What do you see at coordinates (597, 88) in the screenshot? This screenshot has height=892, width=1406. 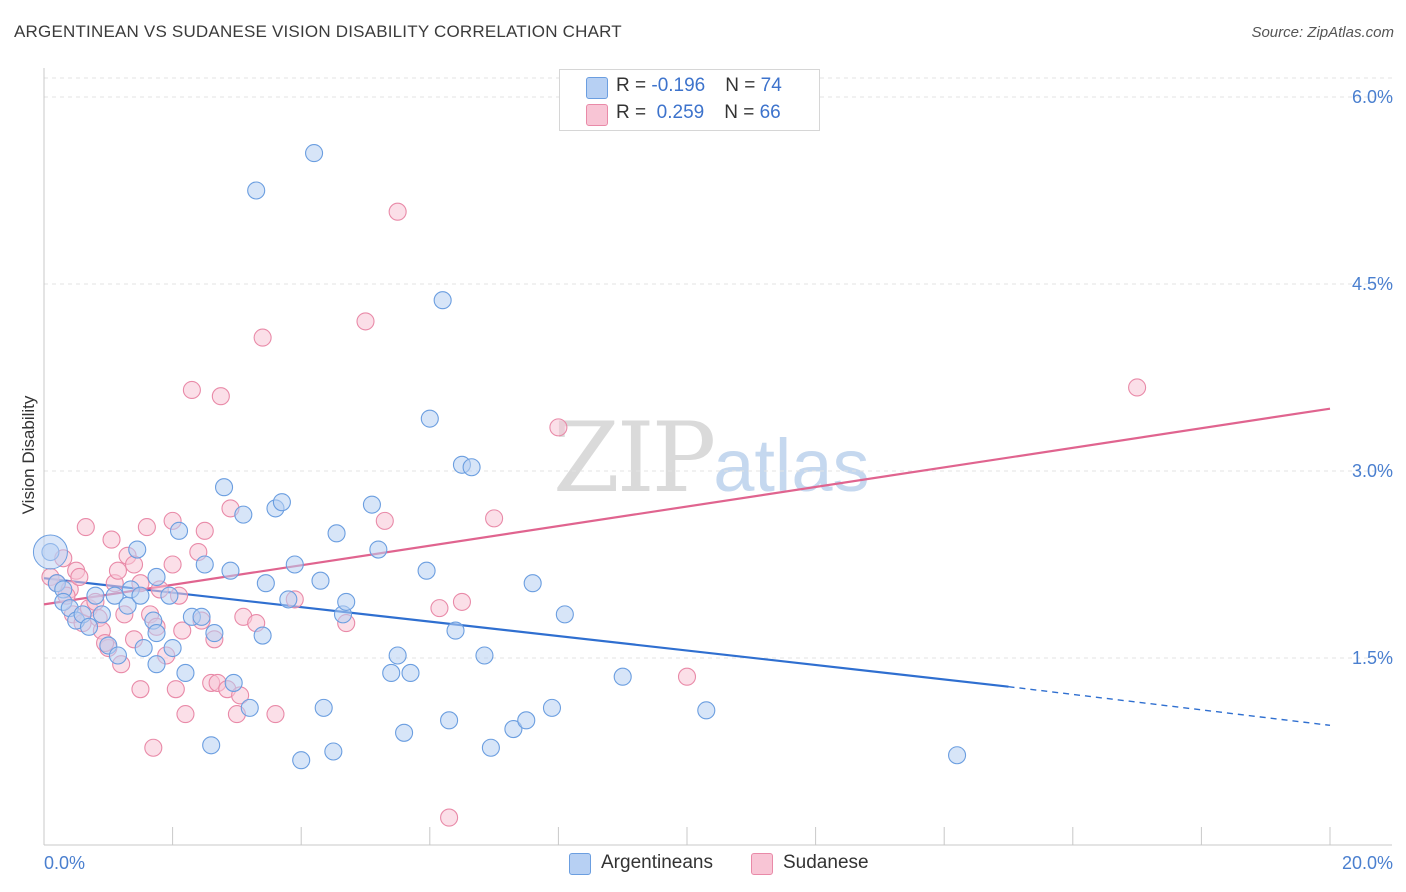 I see `legend-swatch-blue` at bounding box center [597, 88].